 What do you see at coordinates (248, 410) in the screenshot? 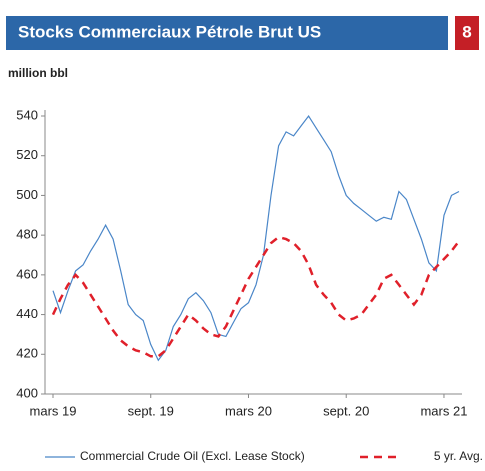
I see `x-tick-label: mars 20` at bounding box center [248, 410].